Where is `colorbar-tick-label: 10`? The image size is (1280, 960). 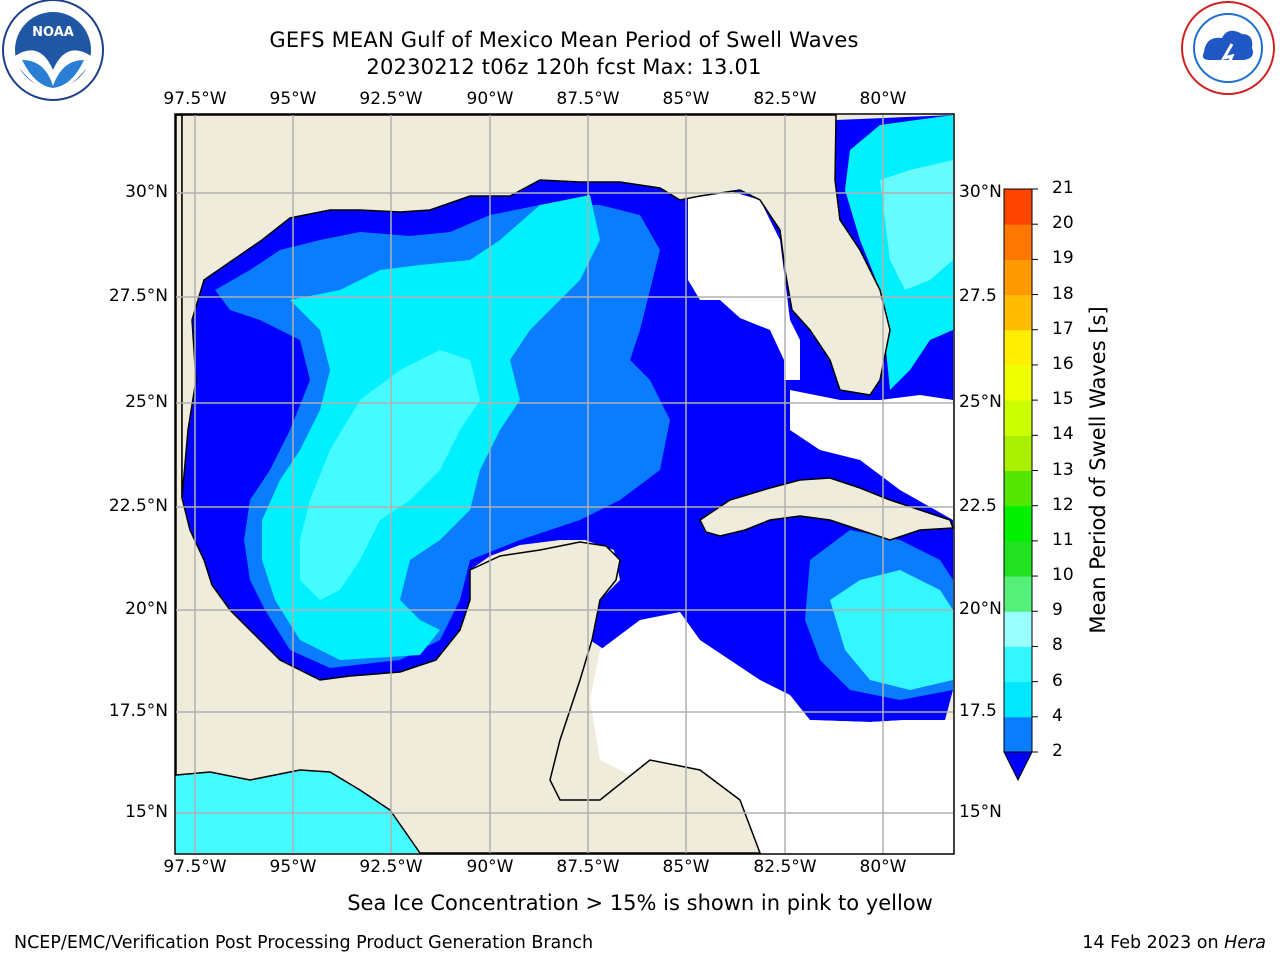
colorbar-tick-label: 10 is located at coordinates (1063, 575).